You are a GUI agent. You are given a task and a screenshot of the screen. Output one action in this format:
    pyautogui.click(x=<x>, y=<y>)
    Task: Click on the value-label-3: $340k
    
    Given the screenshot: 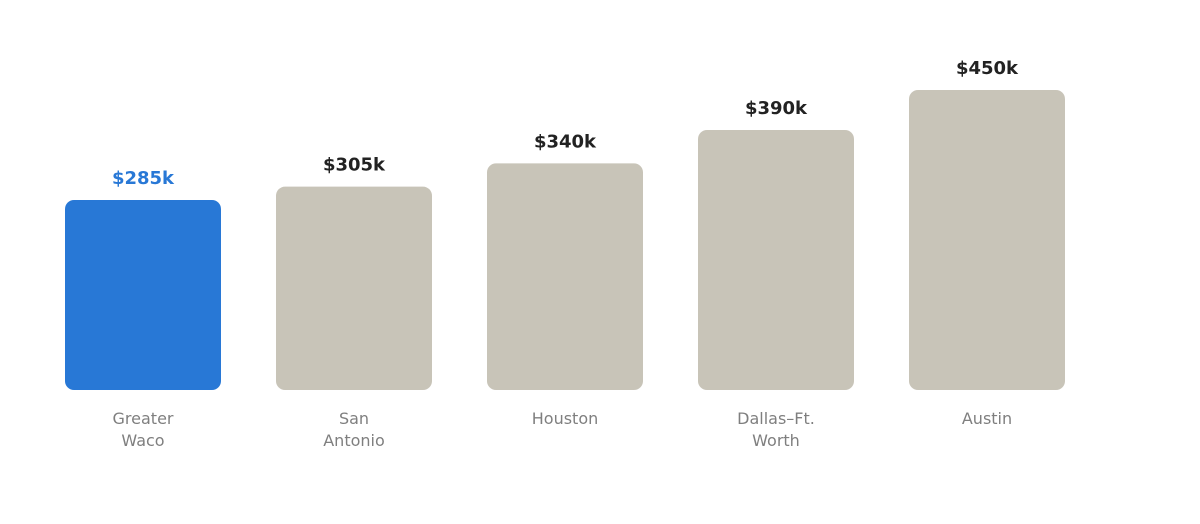 What is the action you would take?
    pyautogui.click(x=565, y=141)
    